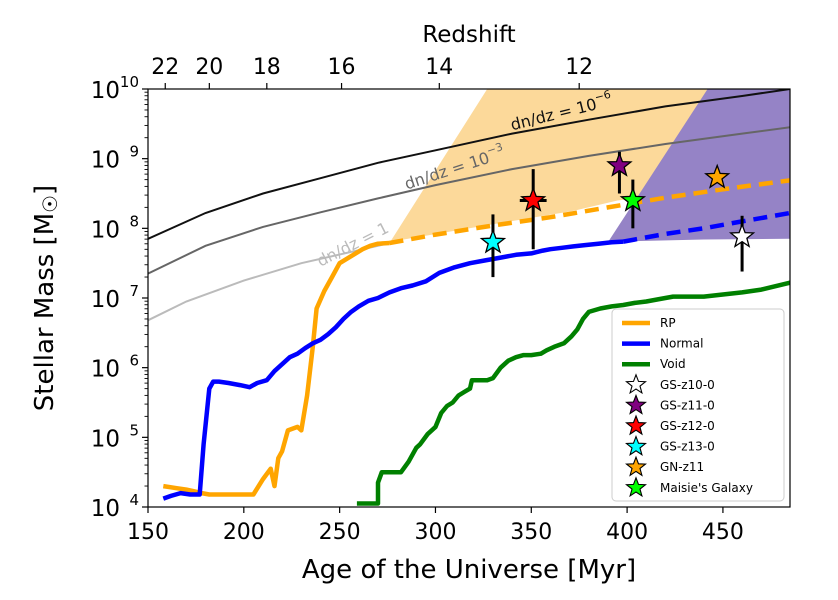 The height and width of the screenshot is (600, 838). I want to click on legend-label: GS-z11-0, so click(687, 405).